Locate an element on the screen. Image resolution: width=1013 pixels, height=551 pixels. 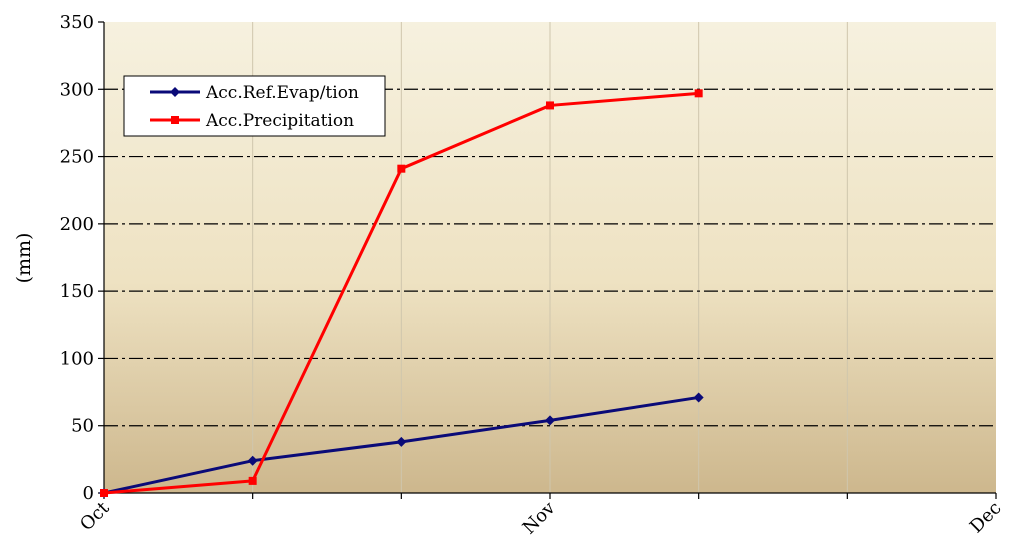
y-tick-labels: 0 50 100 150 200 250 300 350 is located at coordinates (77, 258).